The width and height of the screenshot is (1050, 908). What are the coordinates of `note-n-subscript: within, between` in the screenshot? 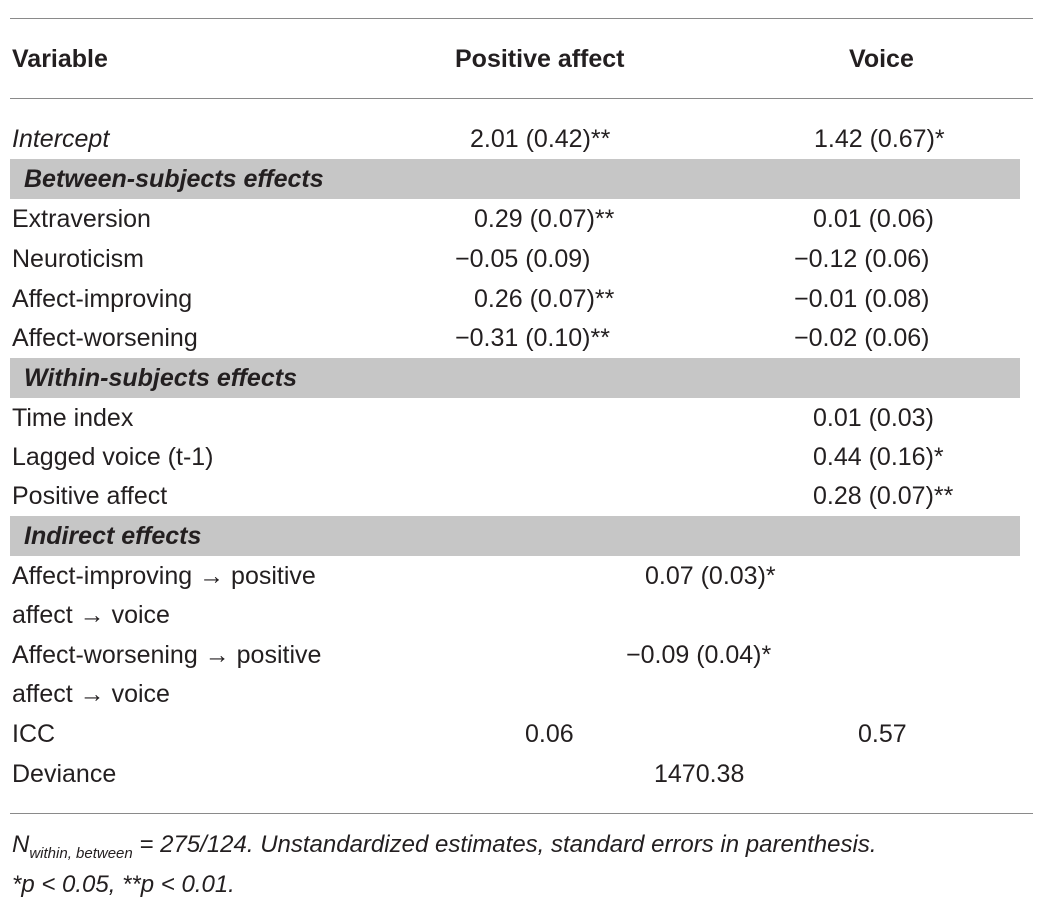 It's located at (81, 853).